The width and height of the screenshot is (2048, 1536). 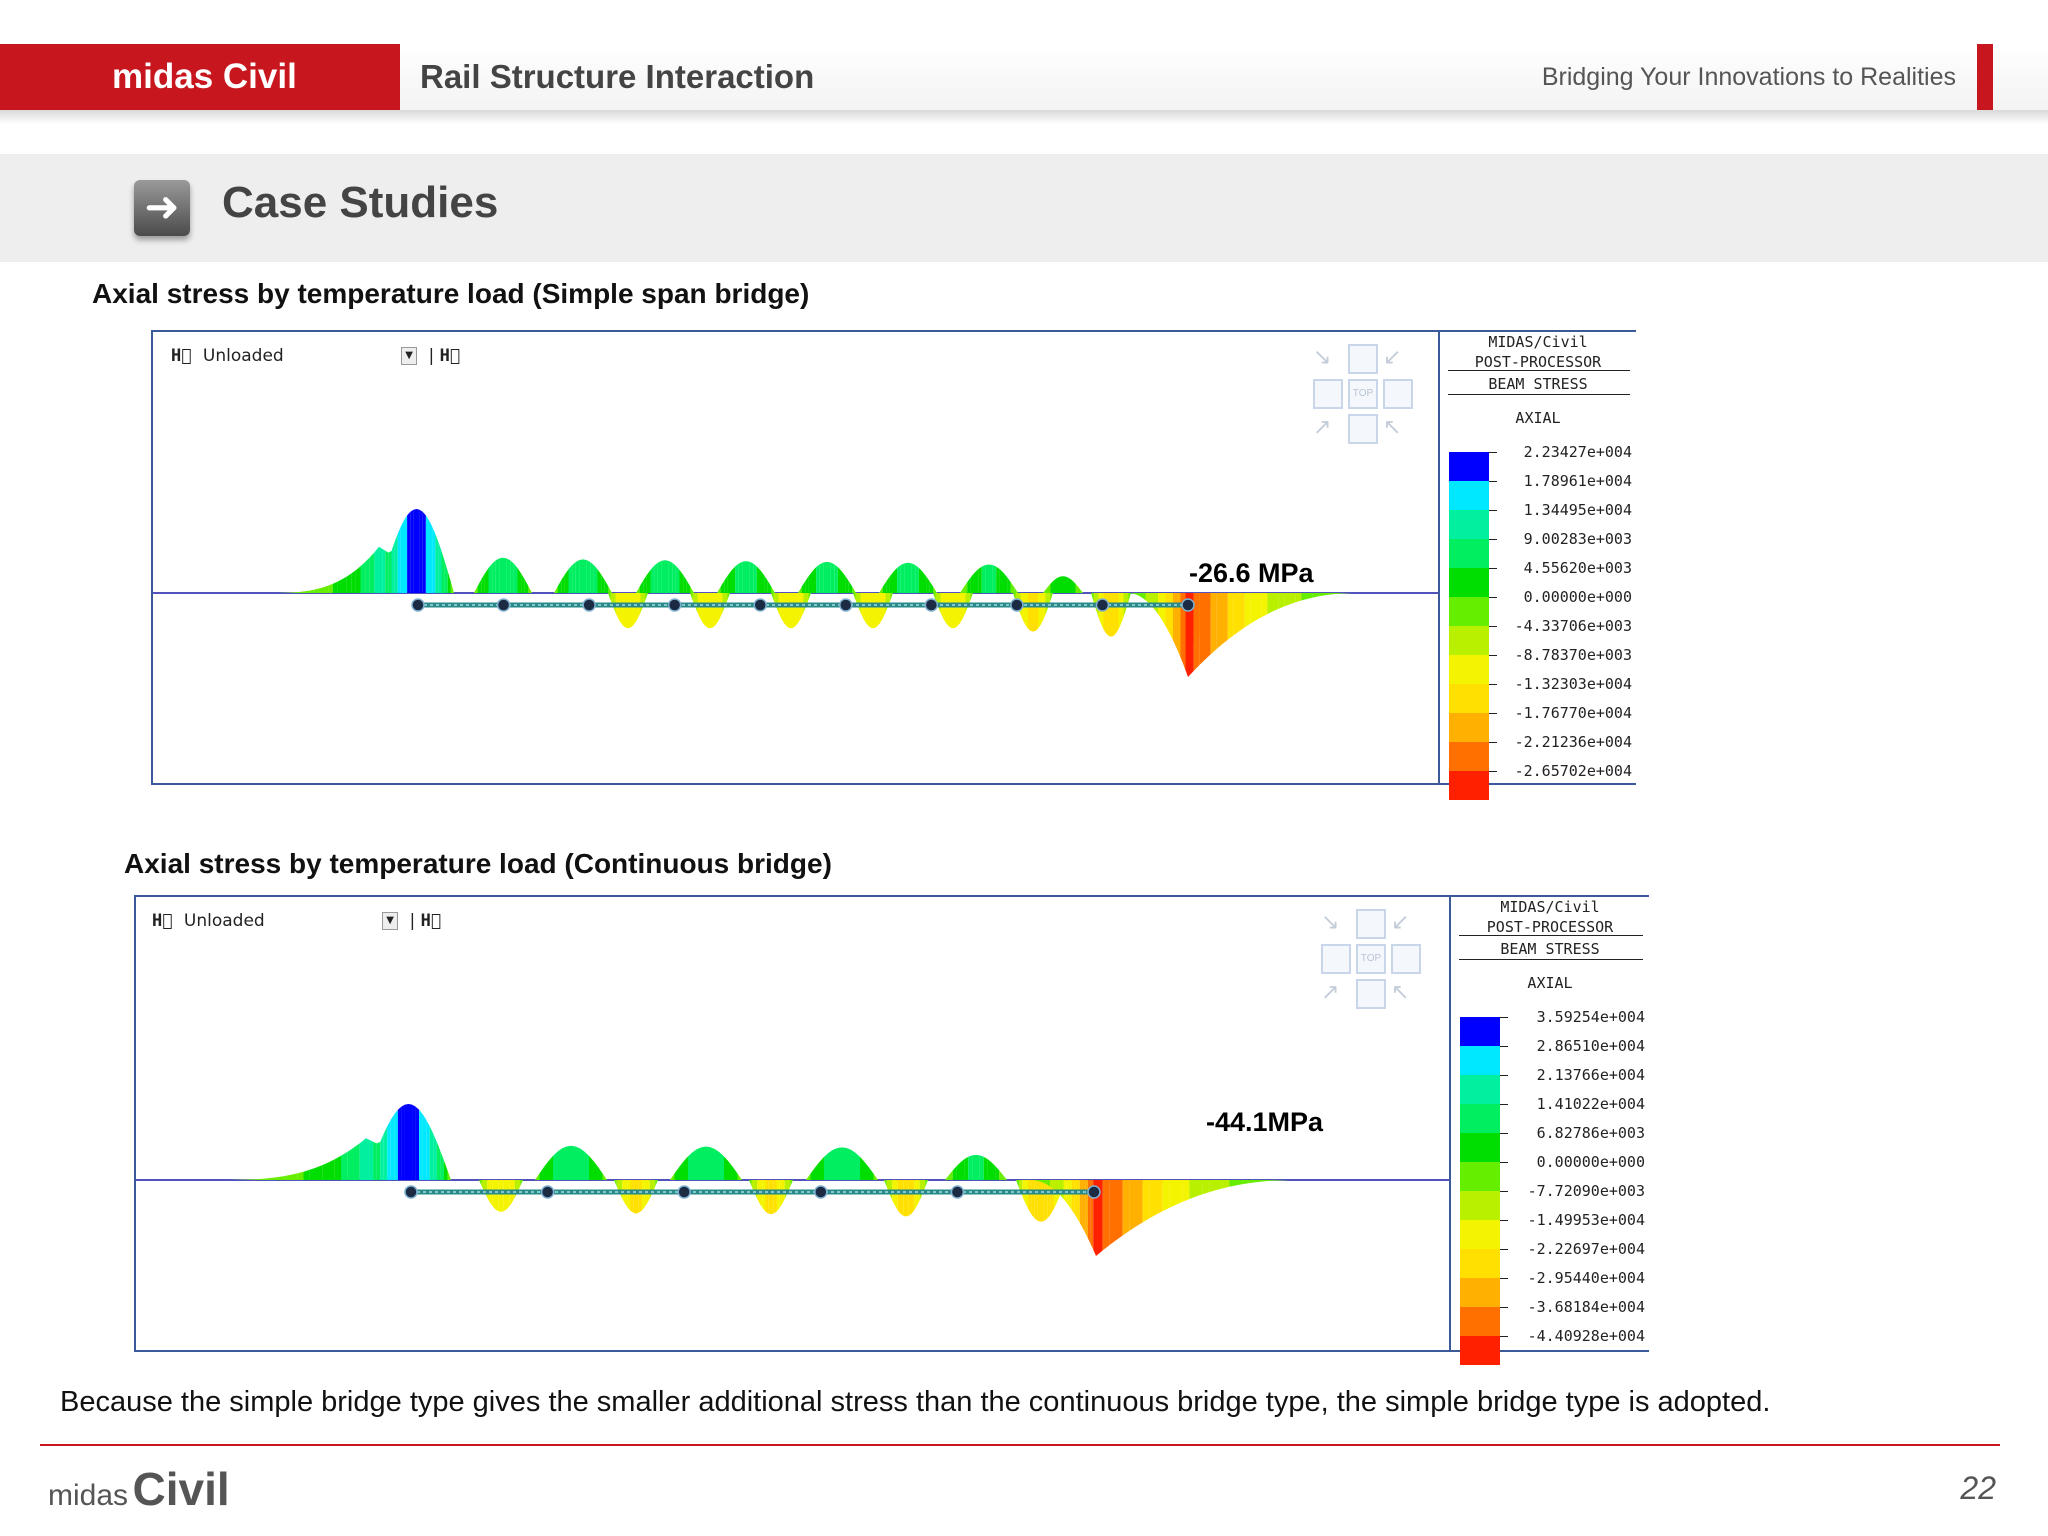 What do you see at coordinates (1550, 907) in the screenshot?
I see `legend-header-line: MIDAS/Civil` at bounding box center [1550, 907].